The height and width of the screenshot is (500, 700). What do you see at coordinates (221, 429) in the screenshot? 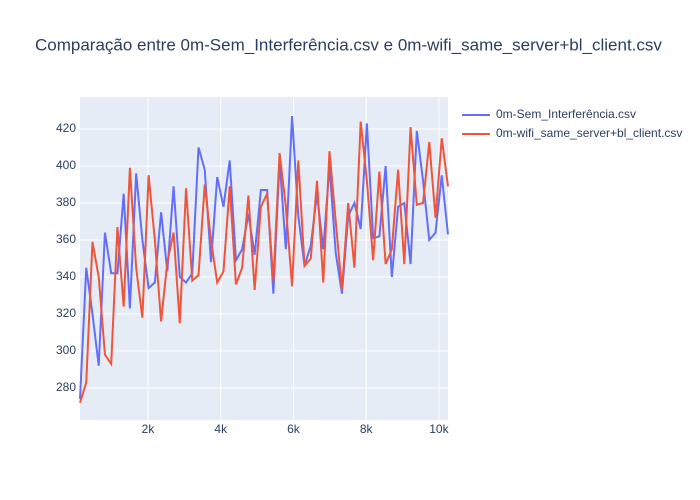
I see `x-tick-label: 4k` at bounding box center [221, 429].